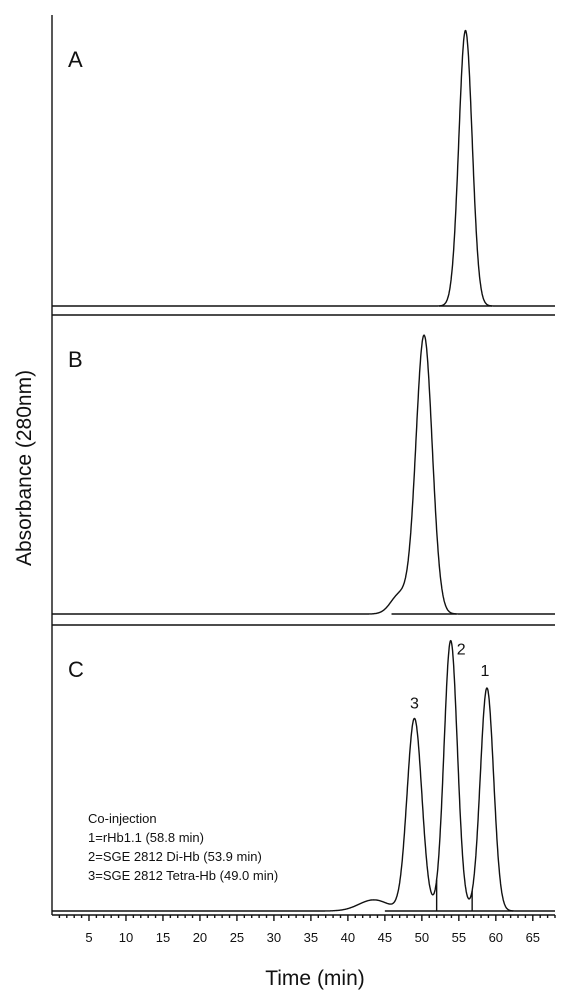  Describe the element at coordinates (183, 875) in the screenshot. I see `legend-entry: 3=SGE 2812 Tetra-Hb (49.0 min)` at that location.